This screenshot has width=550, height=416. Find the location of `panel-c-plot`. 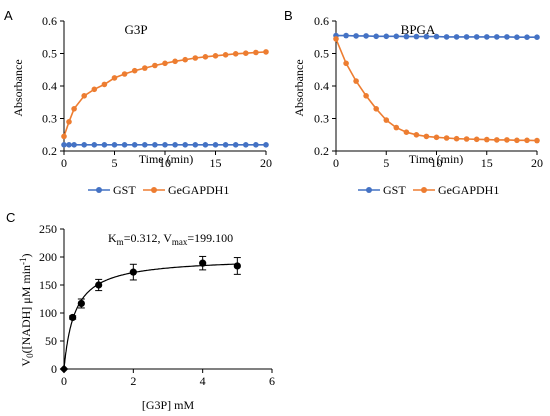

panel-c-plot is located at coordinates (150, 314).